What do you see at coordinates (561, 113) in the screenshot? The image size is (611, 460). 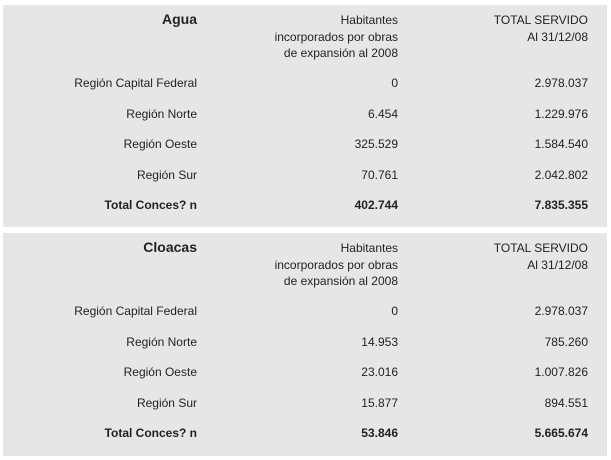 I see `cell-value: 1.229.976` at bounding box center [561, 113].